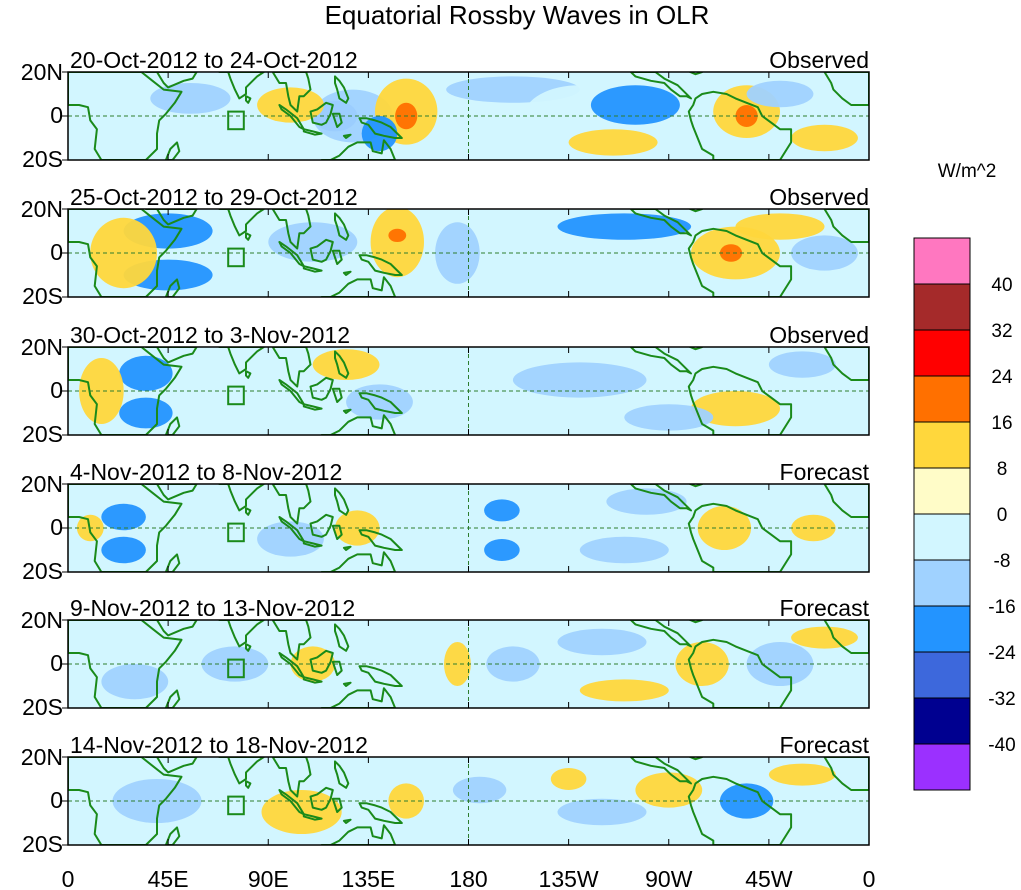 The height and width of the screenshot is (890, 1021). I want to click on panel-5: 9-Nov-2012 to 13-Nov-2012 Forecast 20N 0 20S, so click(445, 657).